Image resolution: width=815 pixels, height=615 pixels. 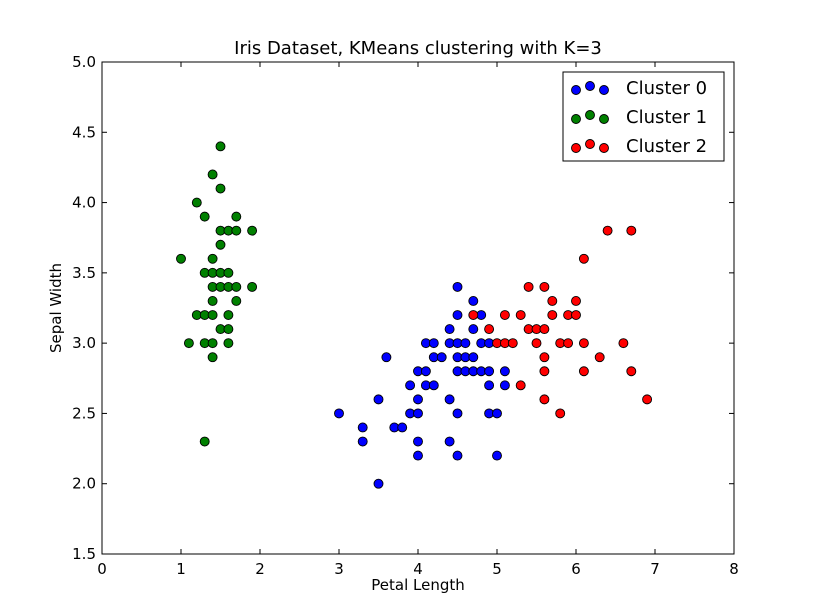 I want to click on x-tick-label: 7, so click(x=655, y=569).